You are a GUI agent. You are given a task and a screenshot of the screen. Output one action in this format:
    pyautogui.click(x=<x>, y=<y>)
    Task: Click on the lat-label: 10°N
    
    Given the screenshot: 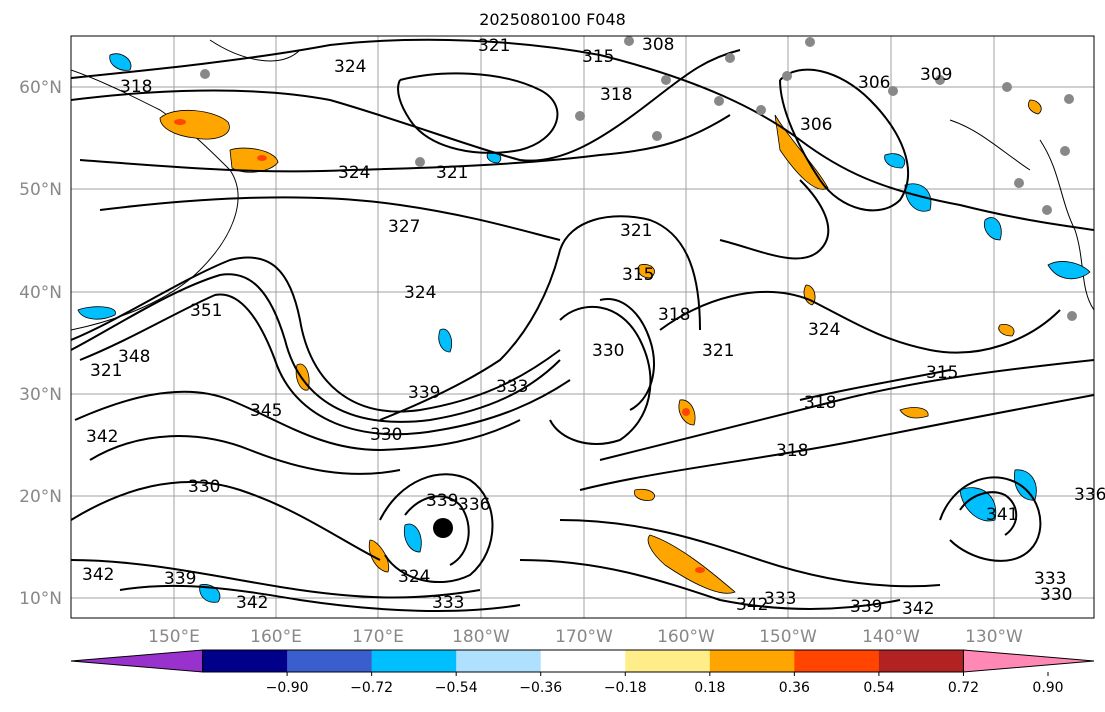 What is the action you would take?
    pyautogui.click(x=40, y=599)
    